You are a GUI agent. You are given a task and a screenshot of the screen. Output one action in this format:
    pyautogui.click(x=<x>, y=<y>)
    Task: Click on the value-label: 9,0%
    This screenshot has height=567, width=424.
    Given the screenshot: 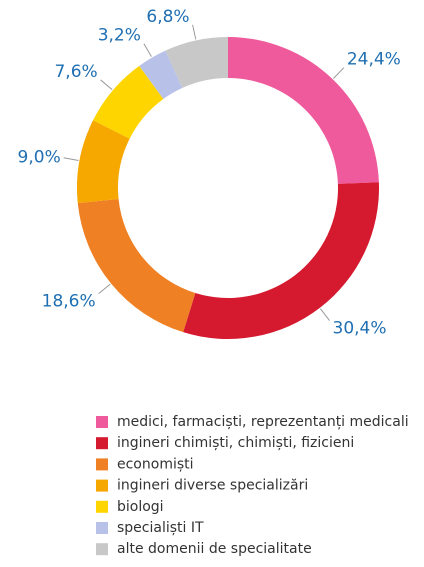 What is the action you would take?
    pyautogui.click(x=39, y=158)
    